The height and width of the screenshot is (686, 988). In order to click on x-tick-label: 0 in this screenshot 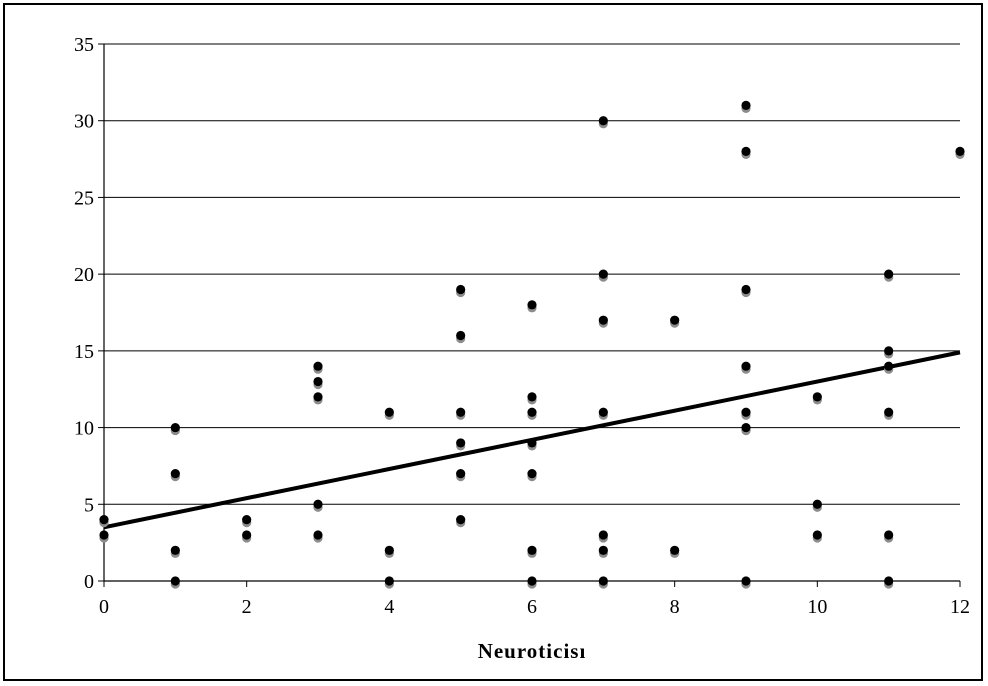, I will do `click(104, 607)`.